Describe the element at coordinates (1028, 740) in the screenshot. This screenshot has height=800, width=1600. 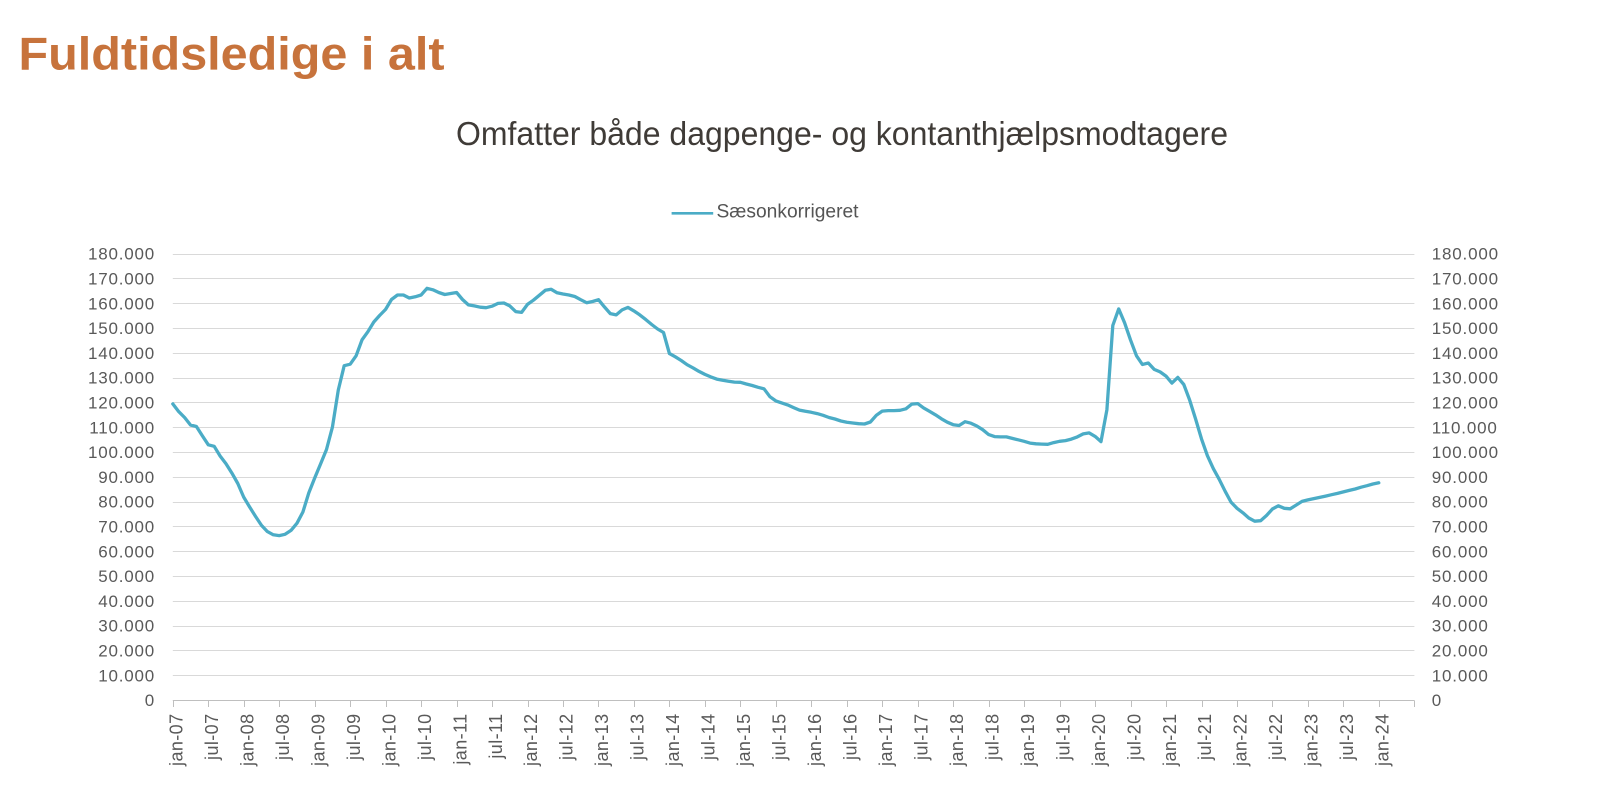
I see `svg-text: jan-19` at that location.